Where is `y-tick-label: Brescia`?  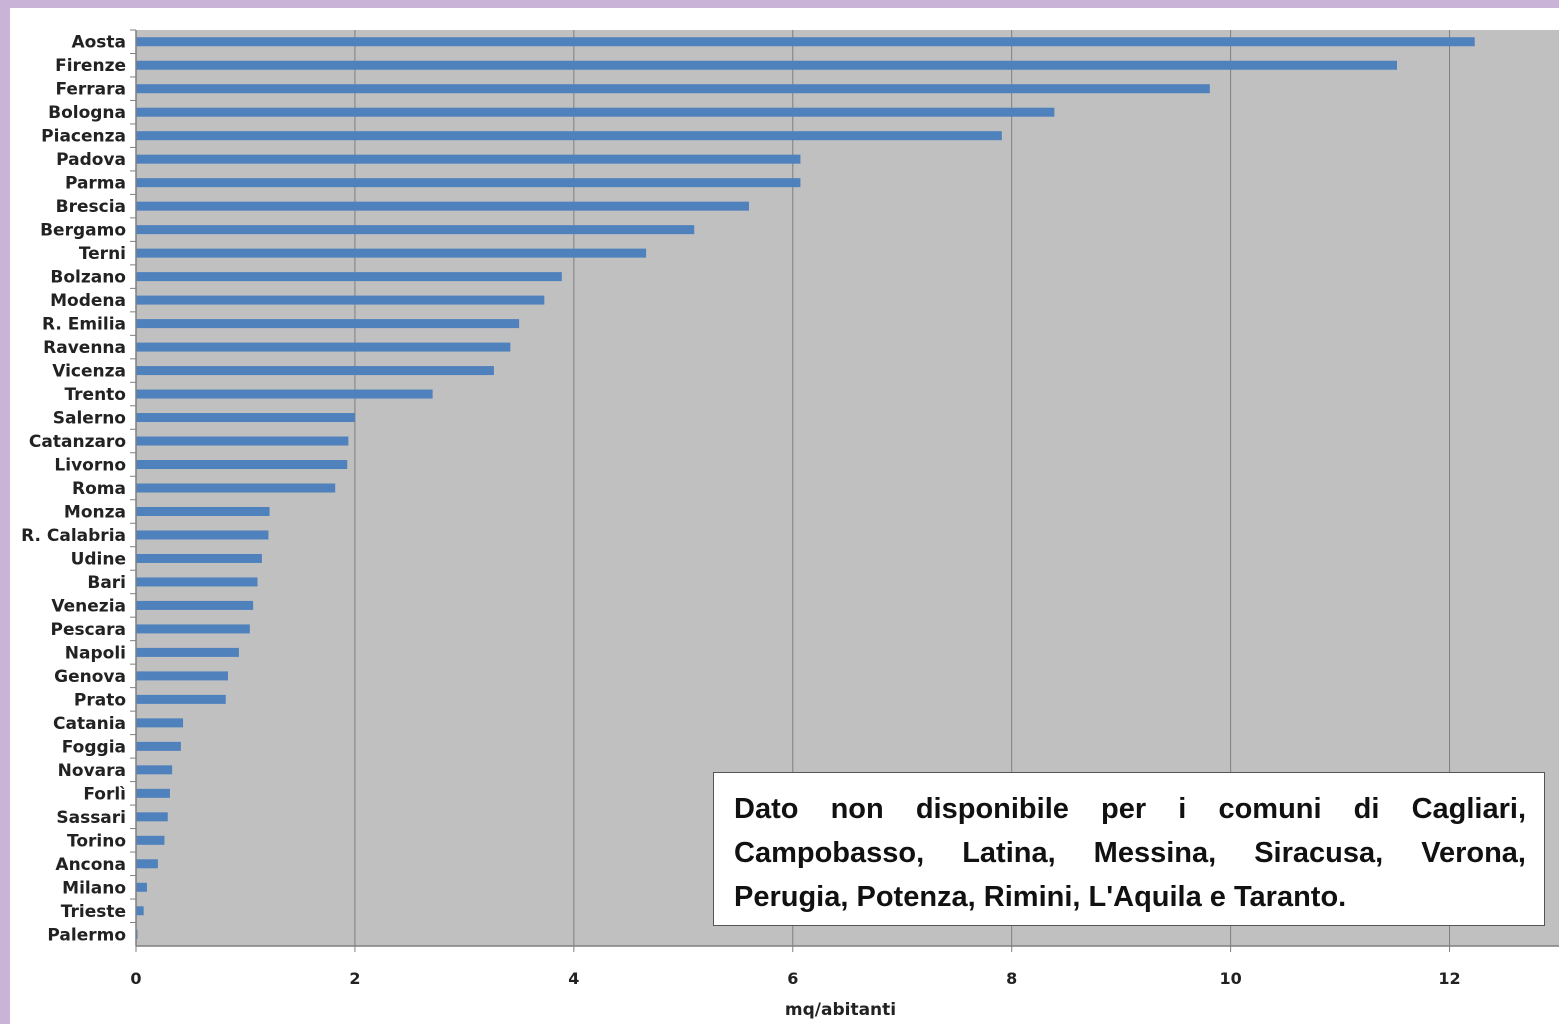 y-tick-label: Brescia is located at coordinates (91, 207).